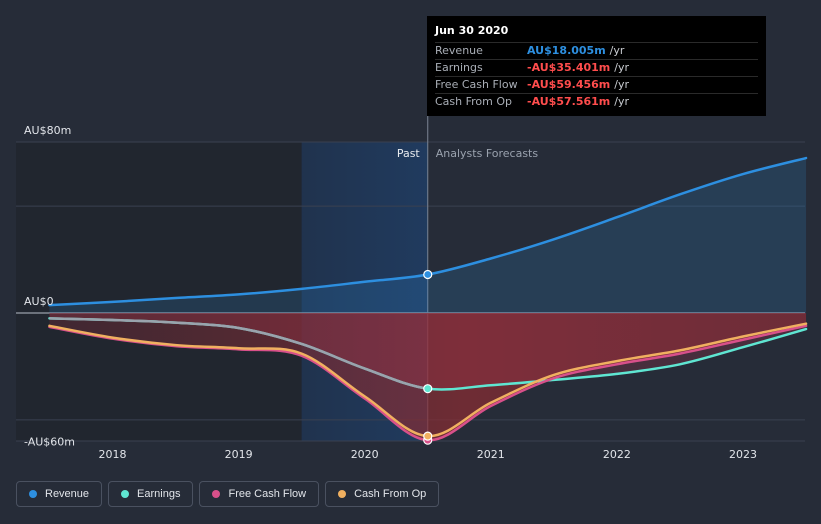 This screenshot has width=821, height=524. Describe the element at coordinates (459, 50) in the screenshot. I see `tooltip-label: Revenue` at that location.